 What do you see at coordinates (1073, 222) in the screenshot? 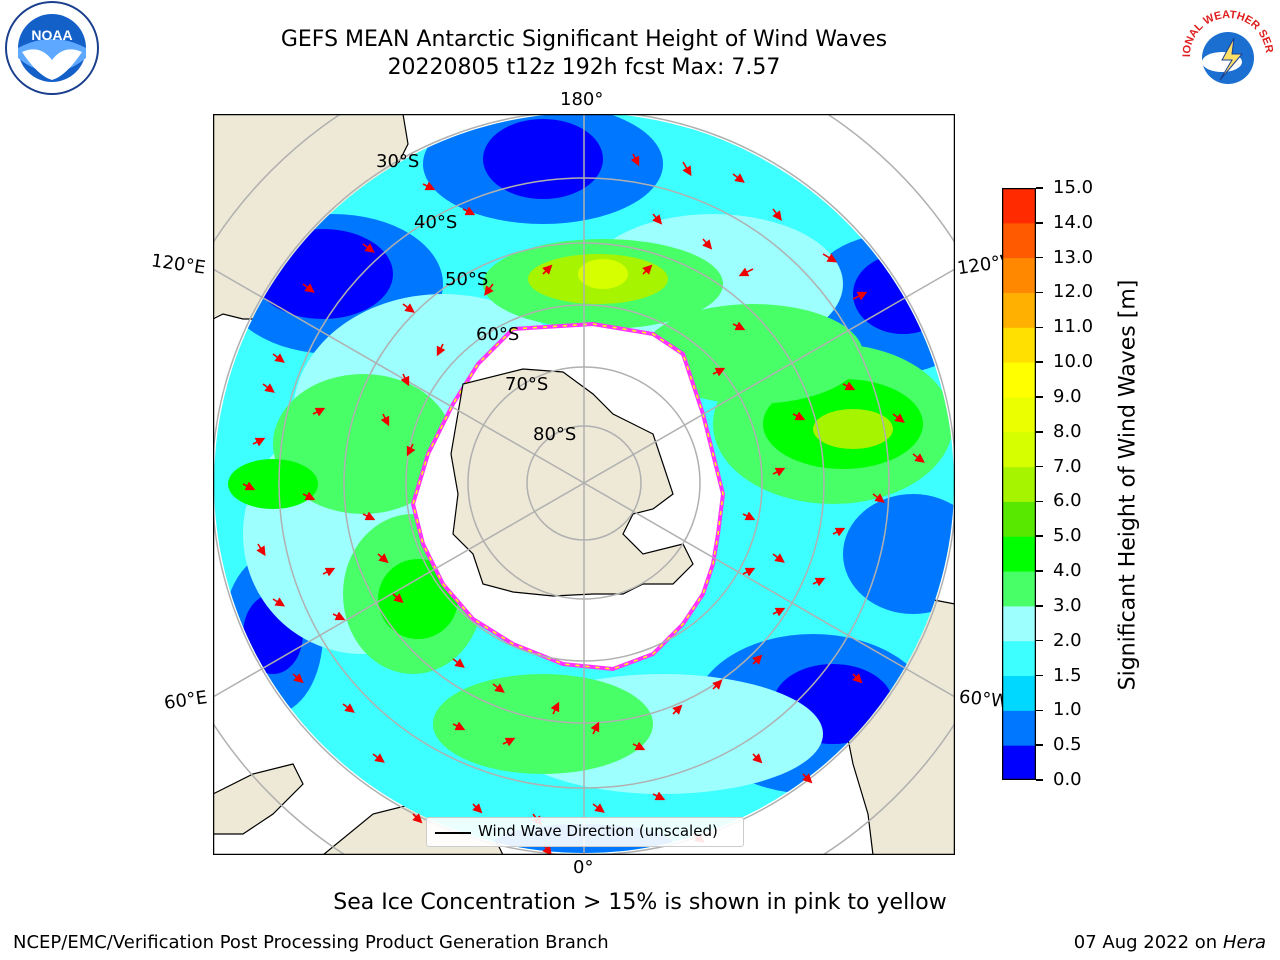
I see `colorbar-tick-label: 14.0` at bounding box center [1073, 222].